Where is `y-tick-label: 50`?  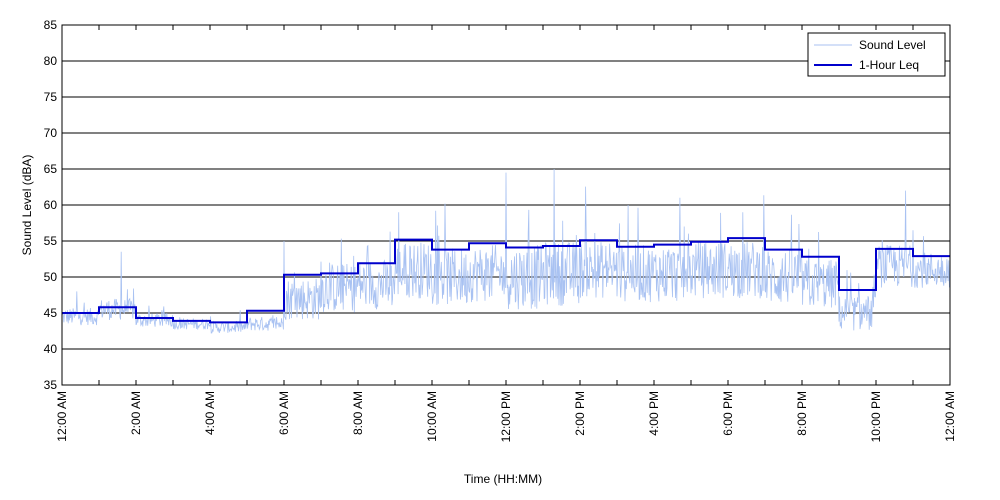
y-tick-label: 50 is located at coordinates (51, 277).